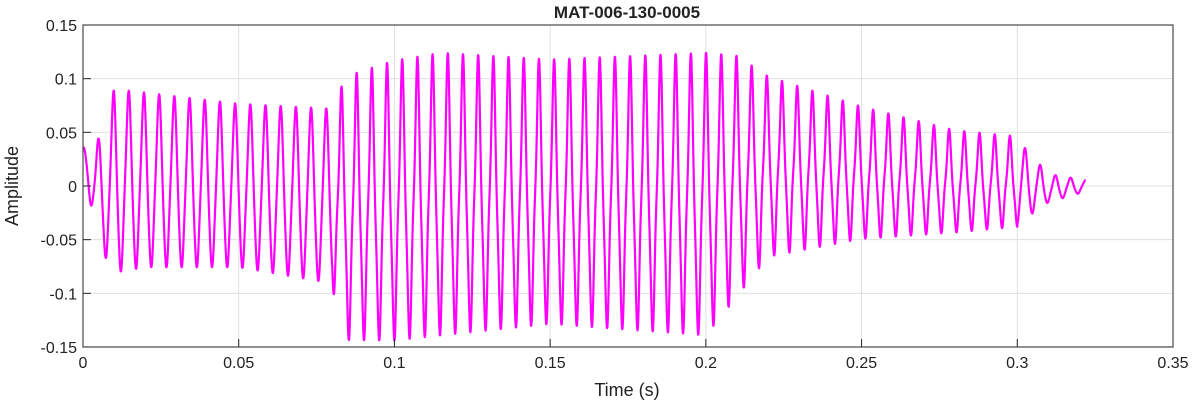 This screenshot has height=404, width=1193. Describe the element at coordinates (1172, 363) in the screenshot. I see `x-tick-label: 0.35` at that location.